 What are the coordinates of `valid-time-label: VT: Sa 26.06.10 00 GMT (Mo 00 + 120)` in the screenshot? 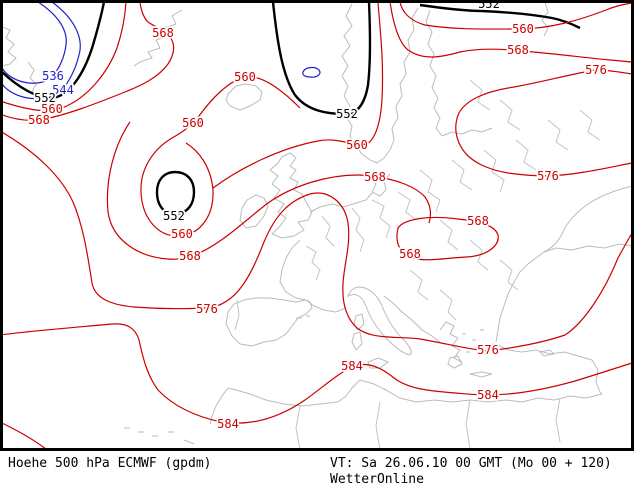 It's located at (471, 463).